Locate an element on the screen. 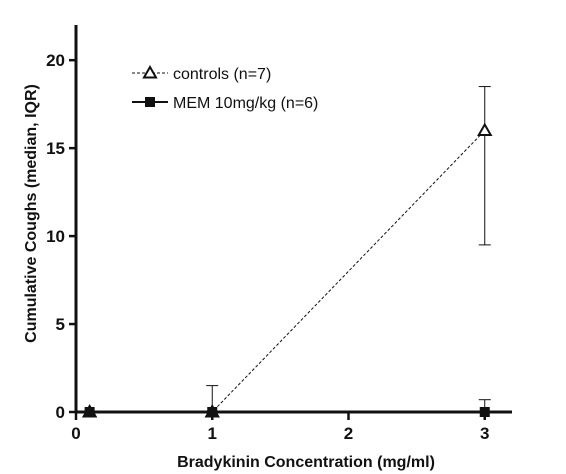 This screenshot has width=566, height=474. x-tick-label: 3 is located at coordinates (484, 433).